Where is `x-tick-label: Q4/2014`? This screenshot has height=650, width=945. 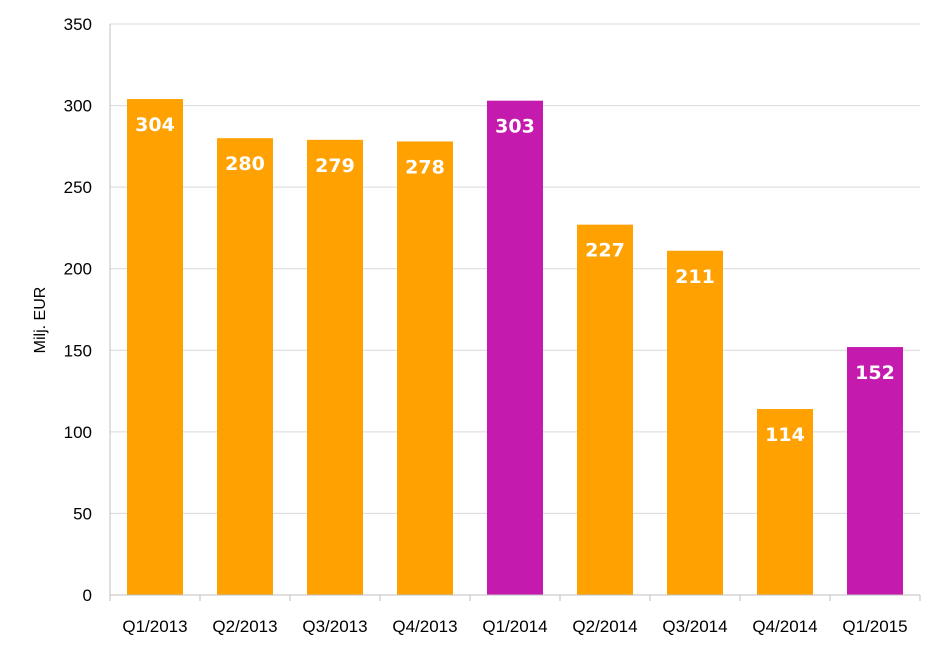
x-tick-label: Q4/2014 is located at coordinates (784, 626).